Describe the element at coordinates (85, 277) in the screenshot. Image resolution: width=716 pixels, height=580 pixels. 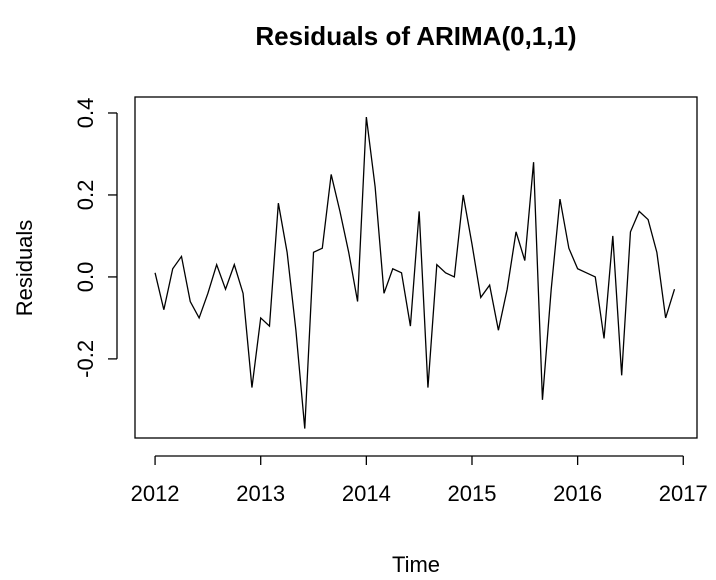
I see `y-tick-label: 0.0` at that location.